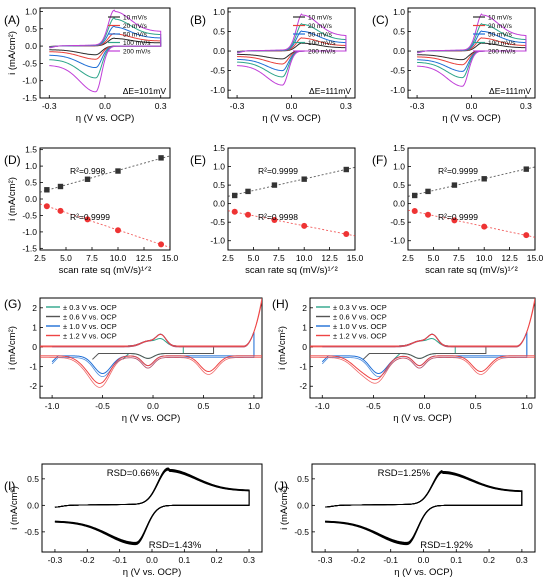 This screenshot has width=550, height=582. I want to click on delta-e-annotation: ΔE=111mV, so click(330, 91).